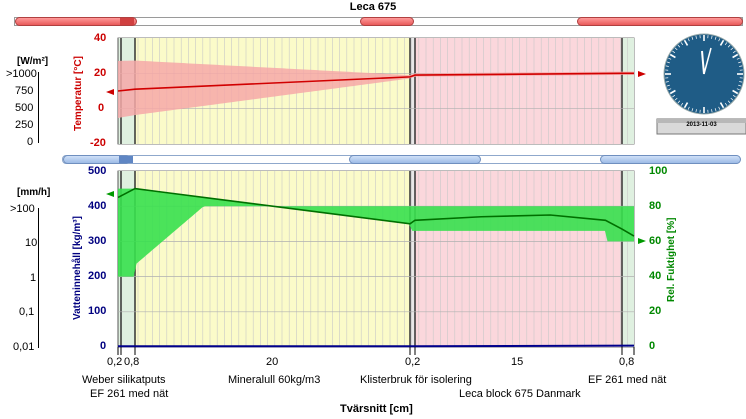 The height and width of the screenshot is (419, 746). I want to click on clock-minute-hand, so click(707, 61).